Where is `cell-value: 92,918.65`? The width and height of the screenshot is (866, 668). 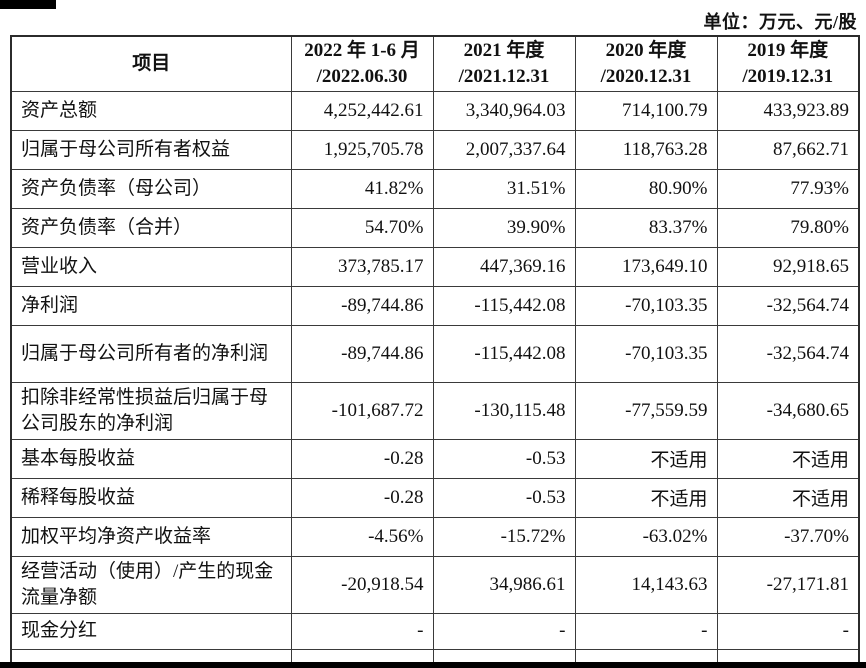
cell-value: 92,918.65 is located at coordinates (788, 266).